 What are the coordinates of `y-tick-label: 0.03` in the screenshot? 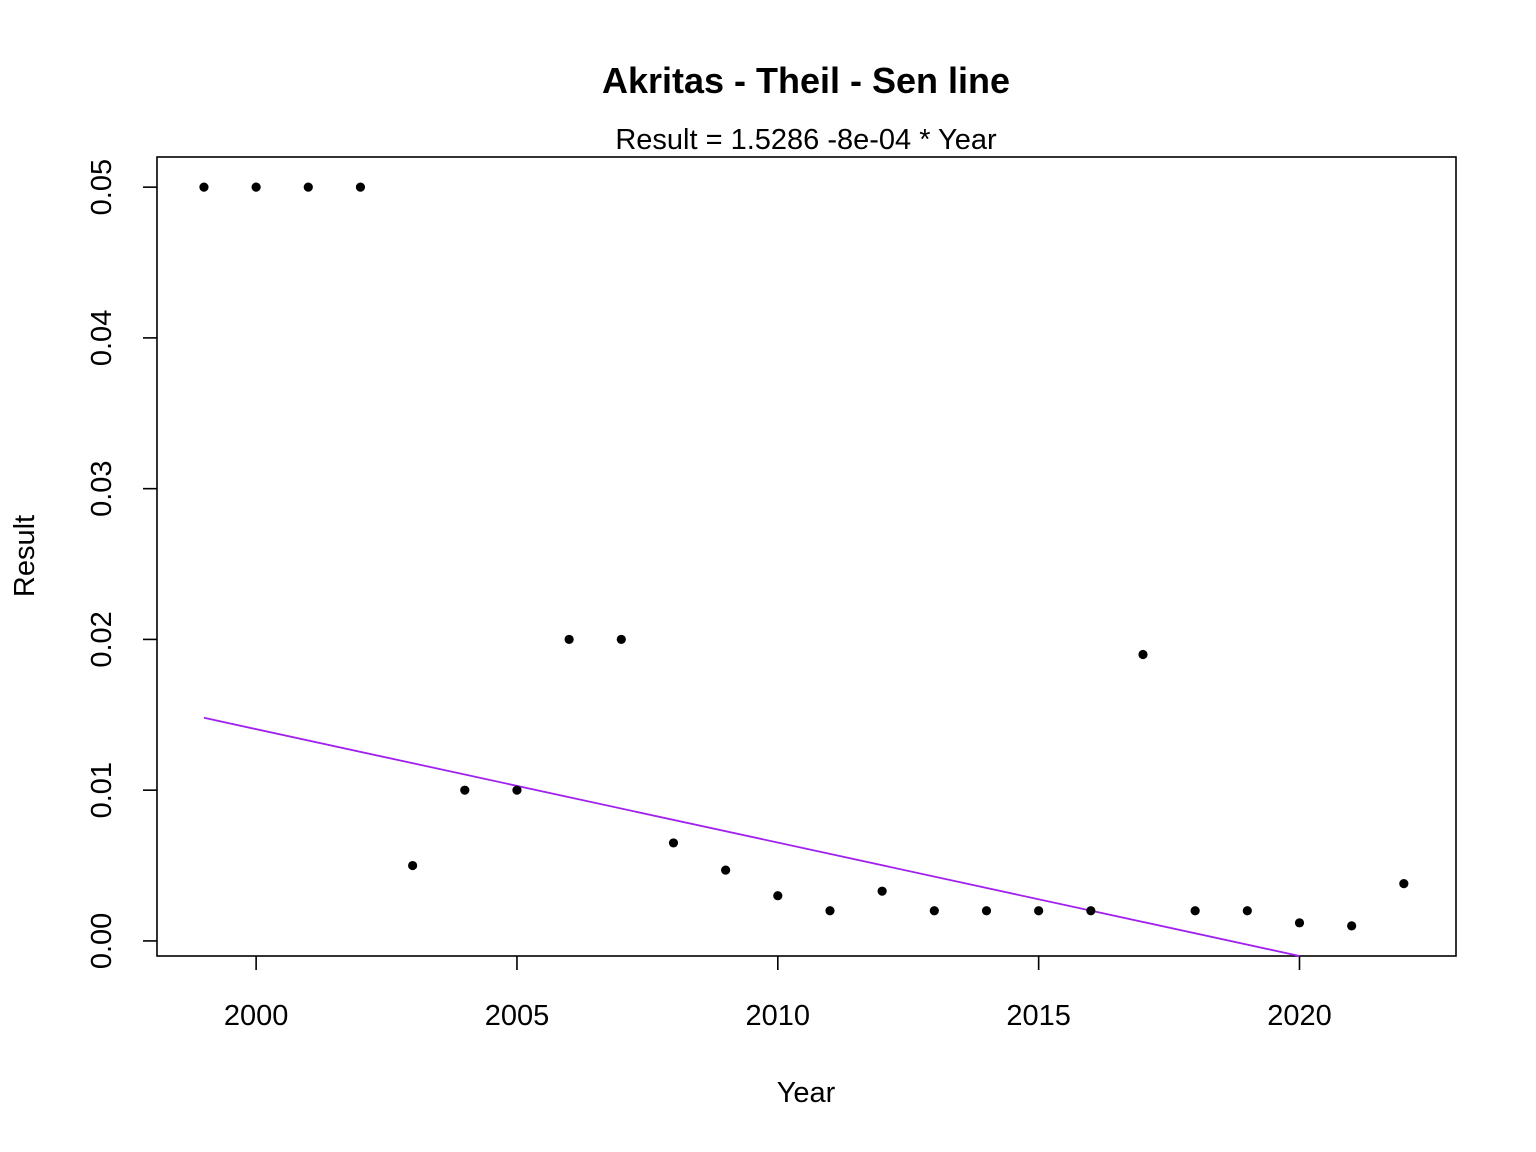 It's located at (102, 488).